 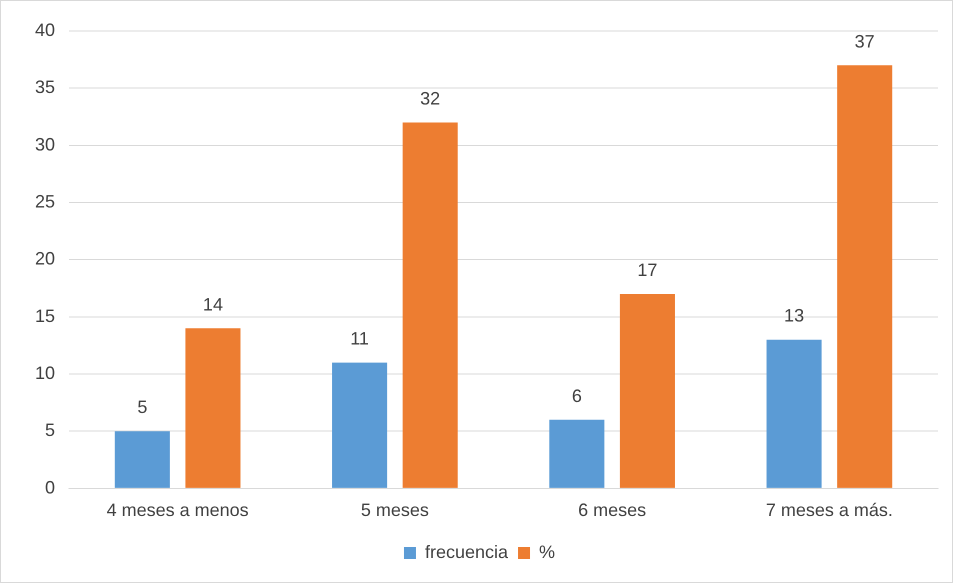 What do you see at coordinates (50, 487) in the screenshot?
I see `y-tick-label: 0` at bounding box center [50, 487].